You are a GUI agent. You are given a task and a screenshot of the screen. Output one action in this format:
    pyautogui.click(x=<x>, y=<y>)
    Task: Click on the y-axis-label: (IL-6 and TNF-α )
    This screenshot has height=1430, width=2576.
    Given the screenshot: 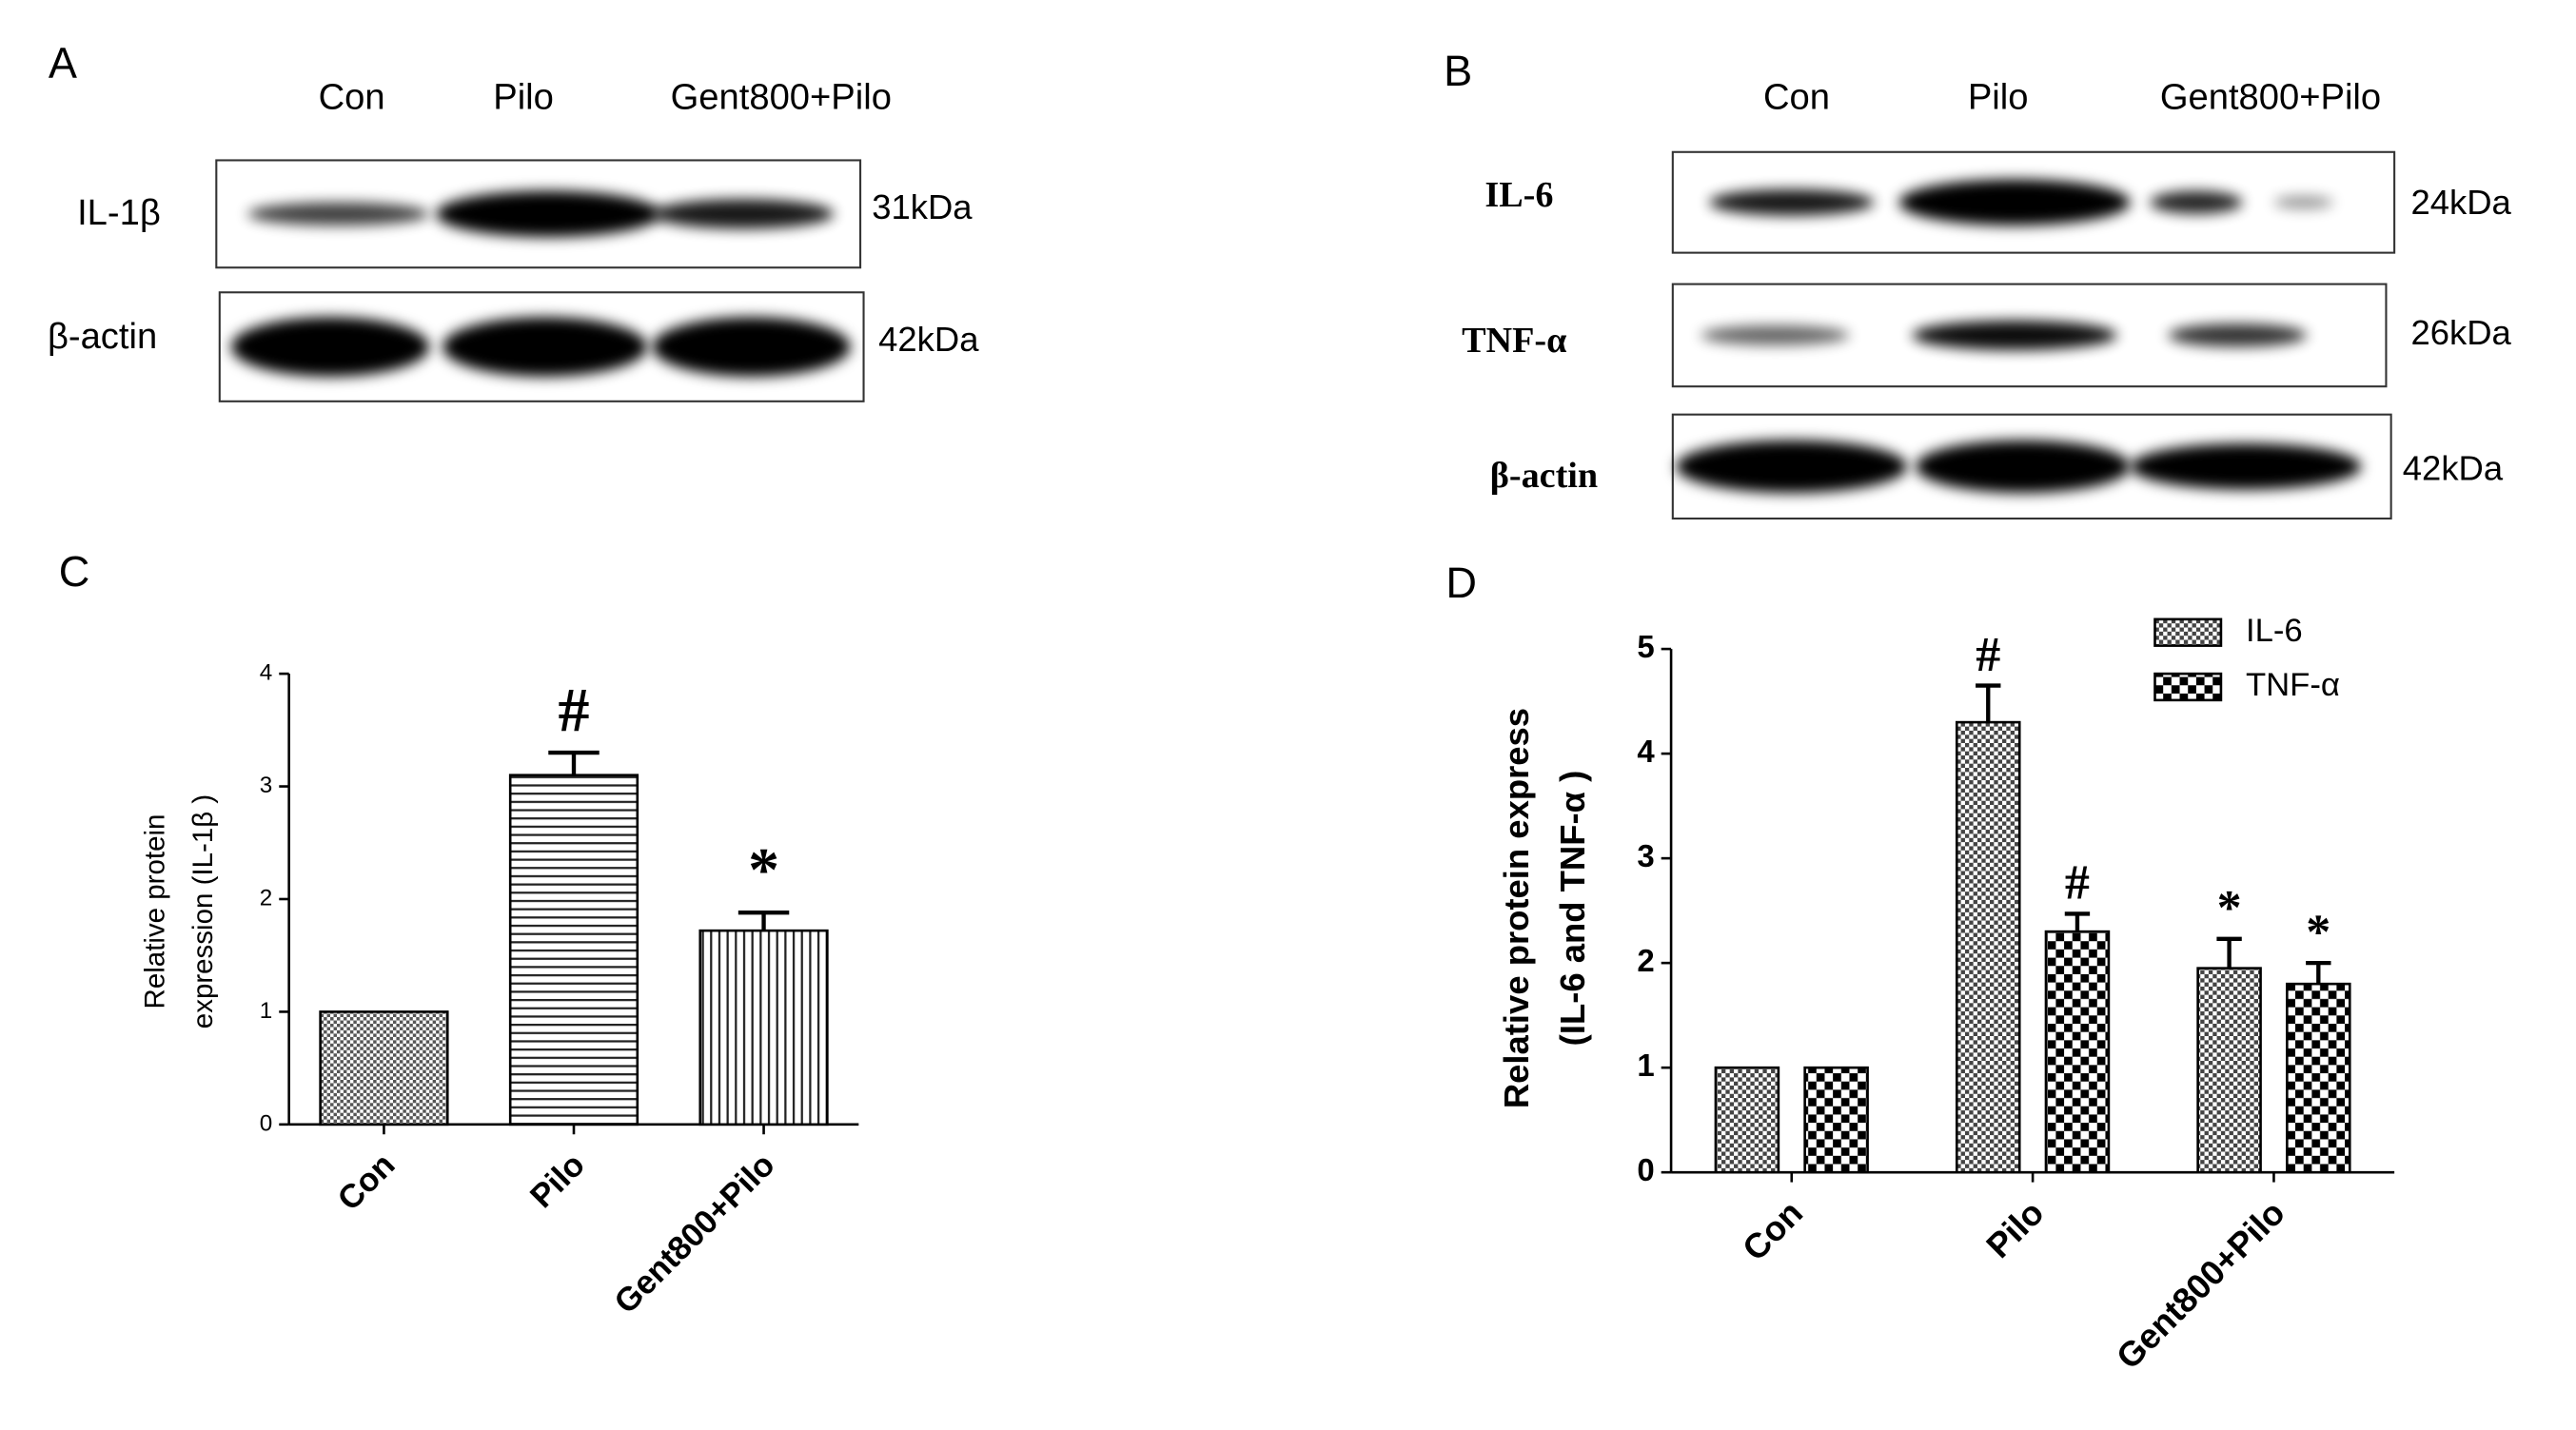 What is the action you would take?
    pyautogui.click(x=1572, y=909)
    